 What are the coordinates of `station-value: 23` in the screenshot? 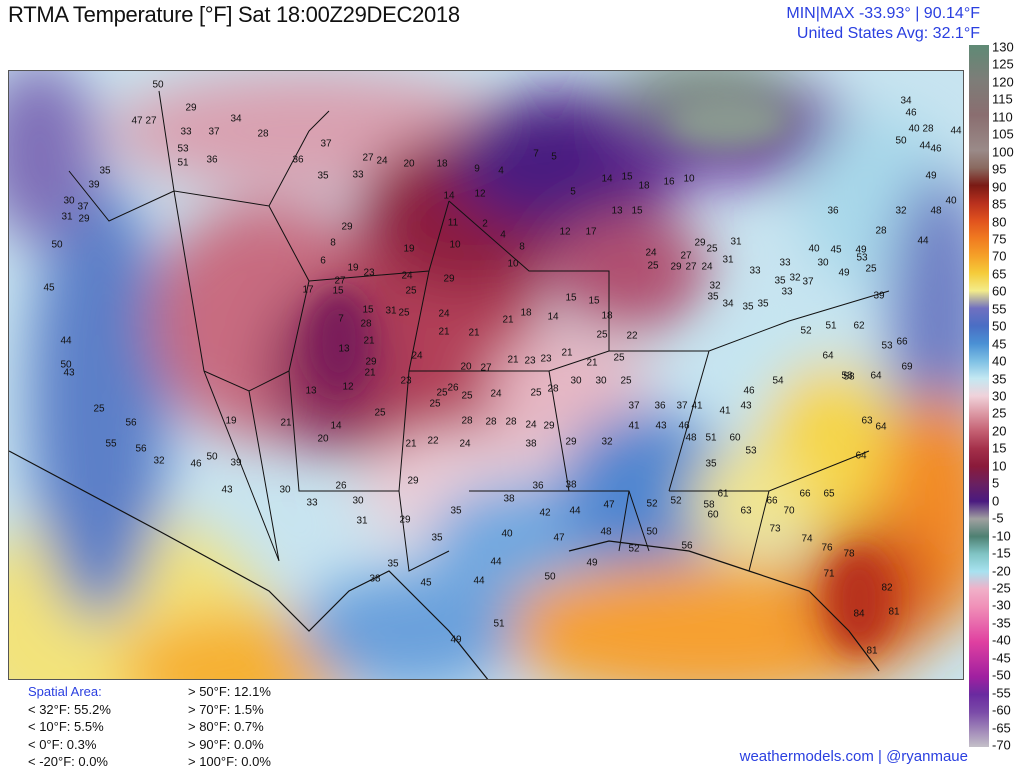 It's located at (369, 273).